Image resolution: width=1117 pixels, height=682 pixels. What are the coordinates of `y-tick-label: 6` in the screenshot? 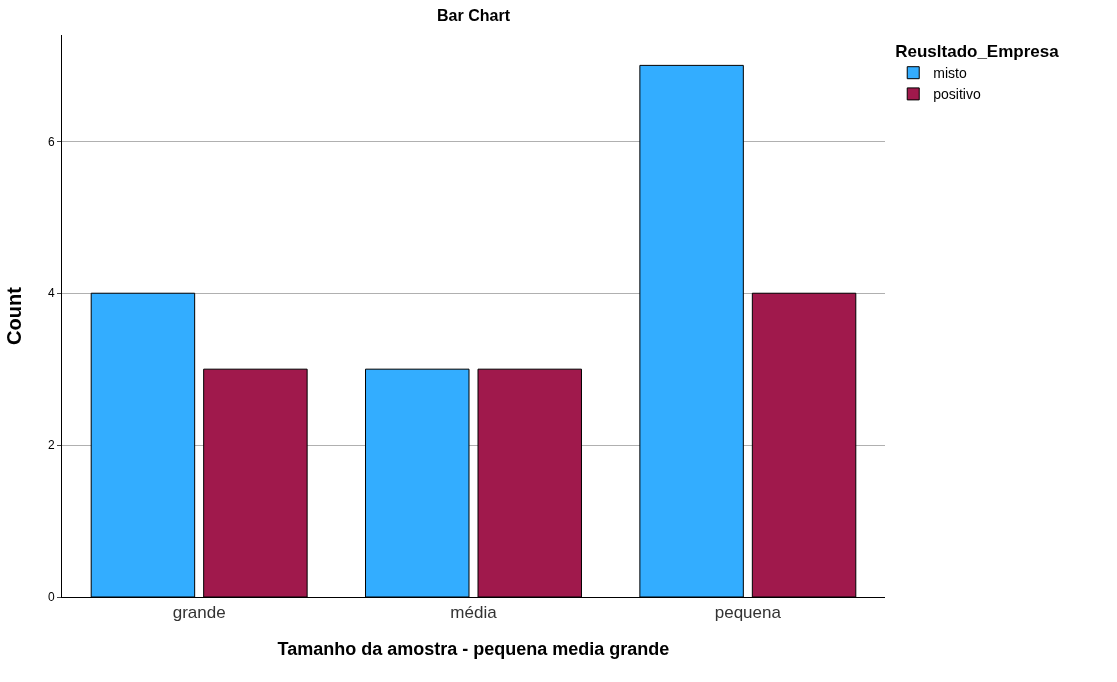 It's located at (51, 141).